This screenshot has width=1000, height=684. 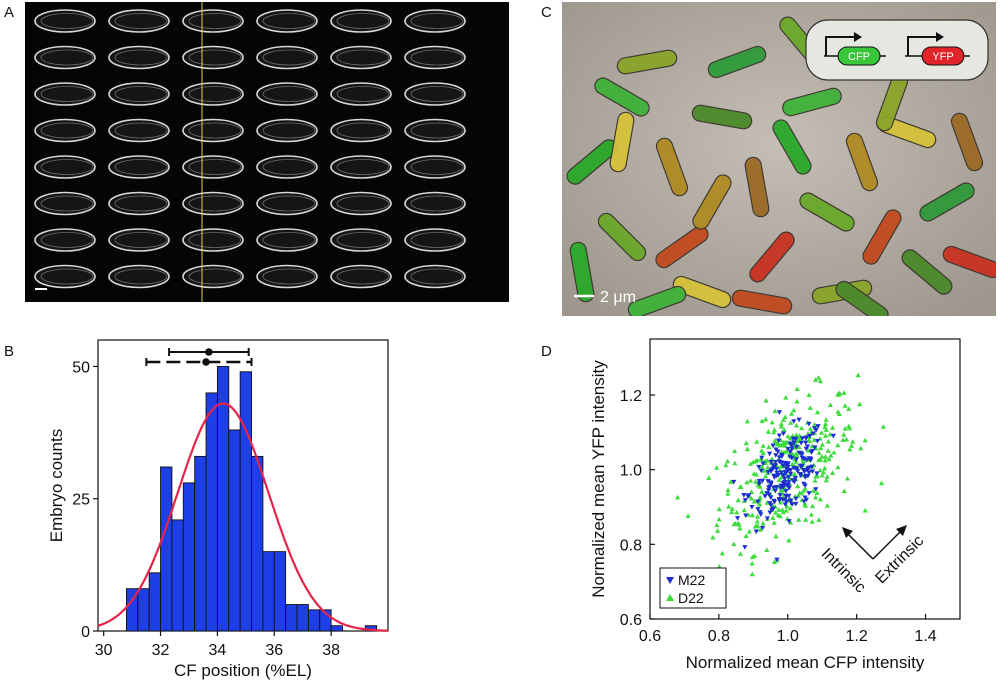 What do you see at coordinates (925, 636) in the screenshot?
I see `x-tick-label: 1.4` at bounding box center [925, 636].